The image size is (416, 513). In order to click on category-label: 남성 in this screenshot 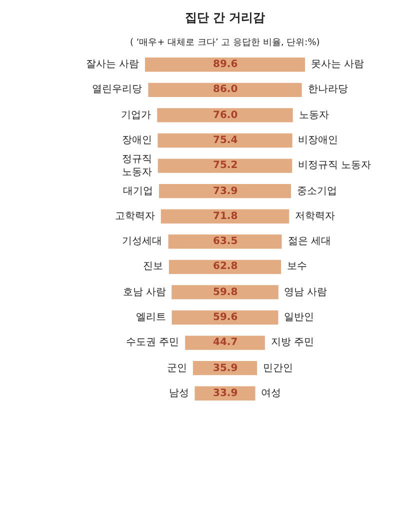, I will do `click(179, 393)`.